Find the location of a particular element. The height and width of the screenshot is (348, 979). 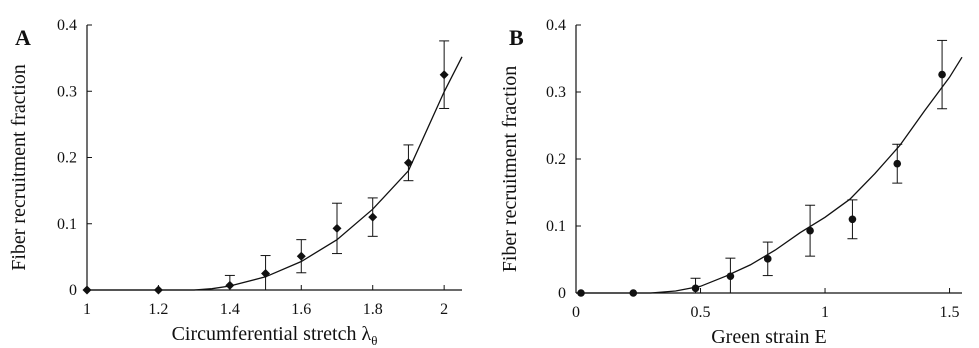

panel-label: A is located at coordinates (23, 37).